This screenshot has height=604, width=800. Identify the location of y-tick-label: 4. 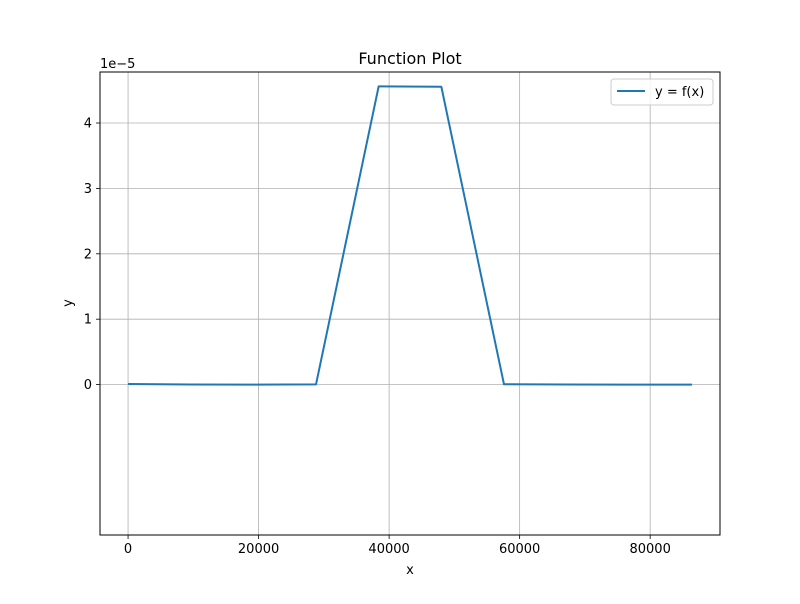
(88, 124).